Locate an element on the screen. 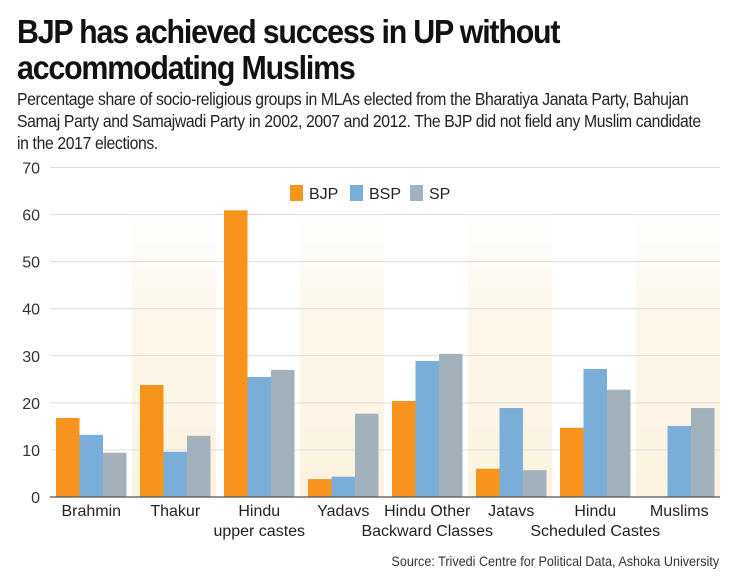 This screenshot has height=587, width=745. y-tick-label: 60 is located at coordinates (31, 216).